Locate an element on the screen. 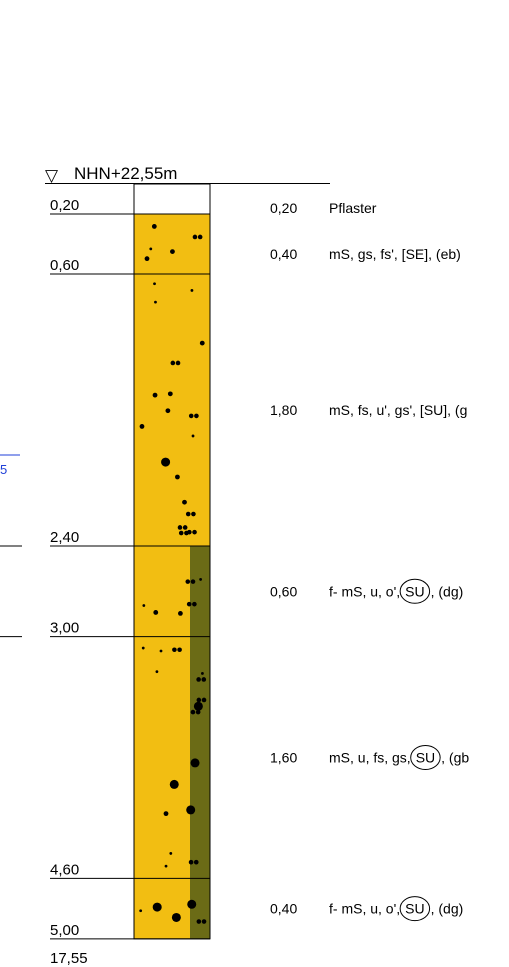 This screenshot has width=509, height=967. layer-thickness-label: 1,80 is located at coordinates (283, 410).